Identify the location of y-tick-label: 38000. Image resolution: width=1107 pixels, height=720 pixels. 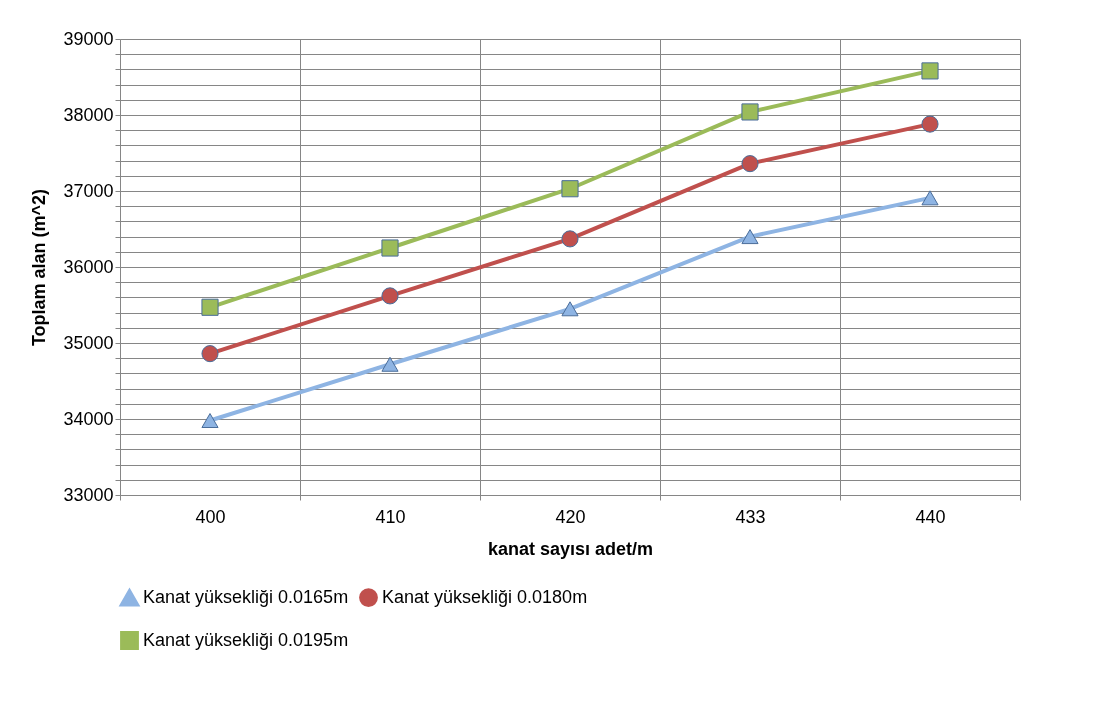
(88, 114).